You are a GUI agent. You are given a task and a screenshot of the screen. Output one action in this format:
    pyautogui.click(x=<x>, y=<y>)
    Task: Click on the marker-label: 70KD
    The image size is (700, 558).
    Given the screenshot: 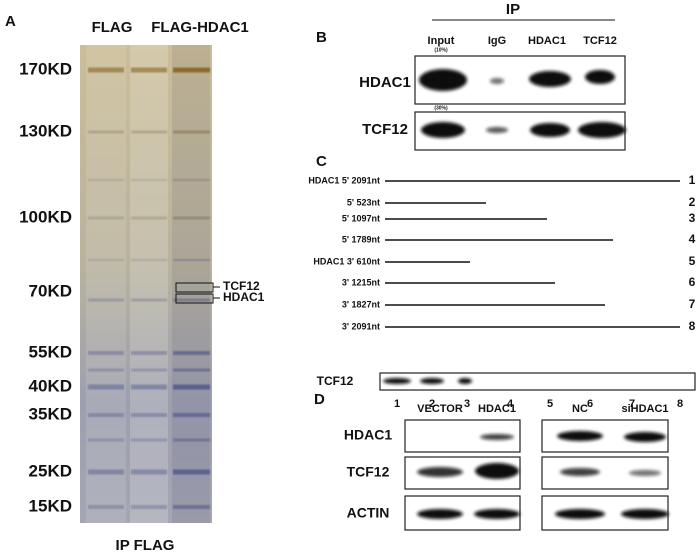 What is the action you would take?
    pyautogui.click(x=50, y=290)
    